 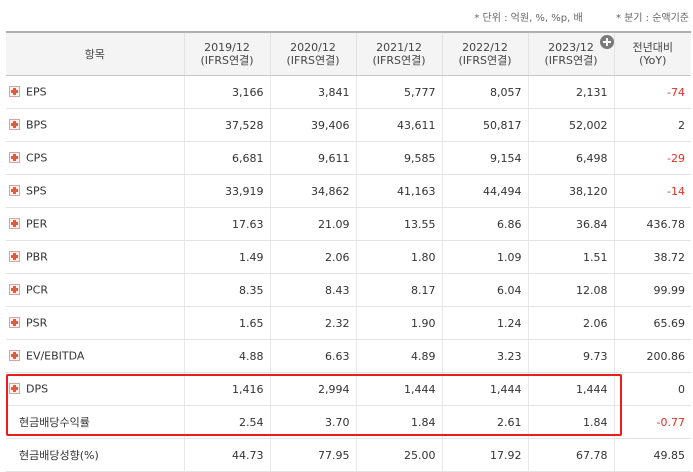 I want to click on table-row: DPS 1,416 2,994 1,444 1,444 1,444 0, so click(x=348, y=389).